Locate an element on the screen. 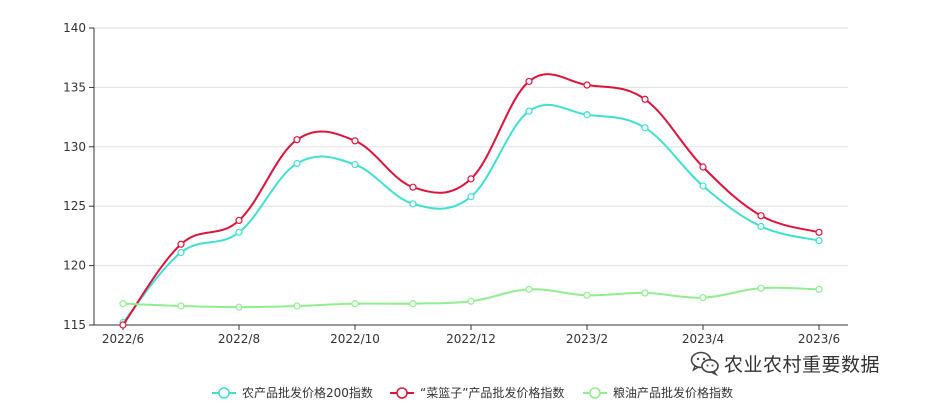 This screenshot has width=940, height=405. watermark: 农业农村重要数据 is located at coordinates (785, 363).